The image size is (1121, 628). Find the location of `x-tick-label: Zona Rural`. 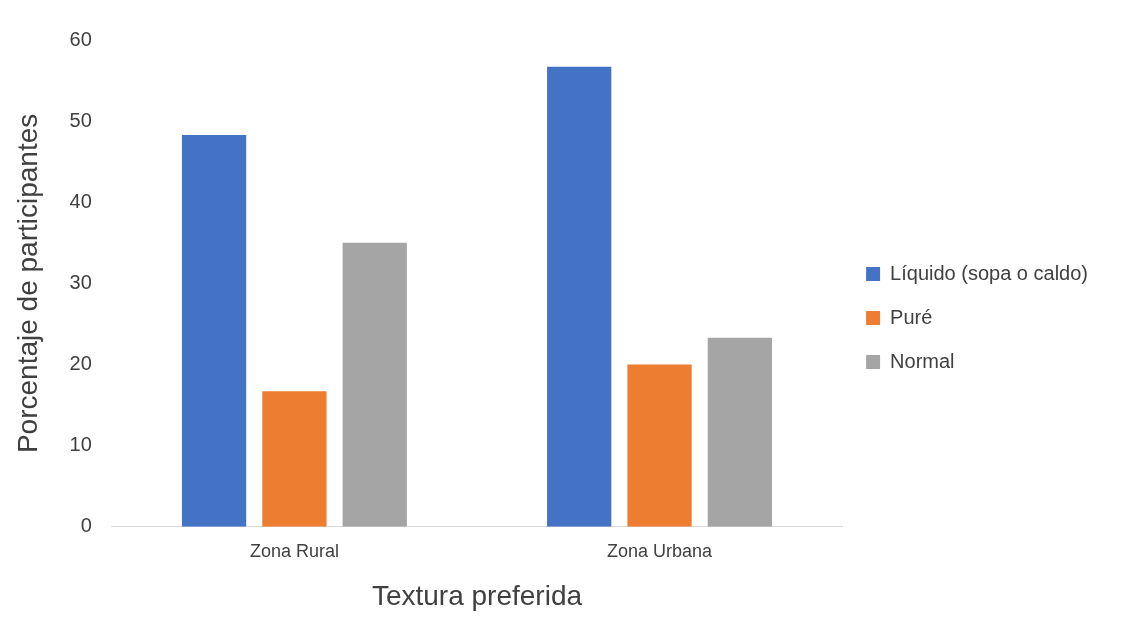

x-tick-label: Zona Rural is located at coordinates (294, 550).